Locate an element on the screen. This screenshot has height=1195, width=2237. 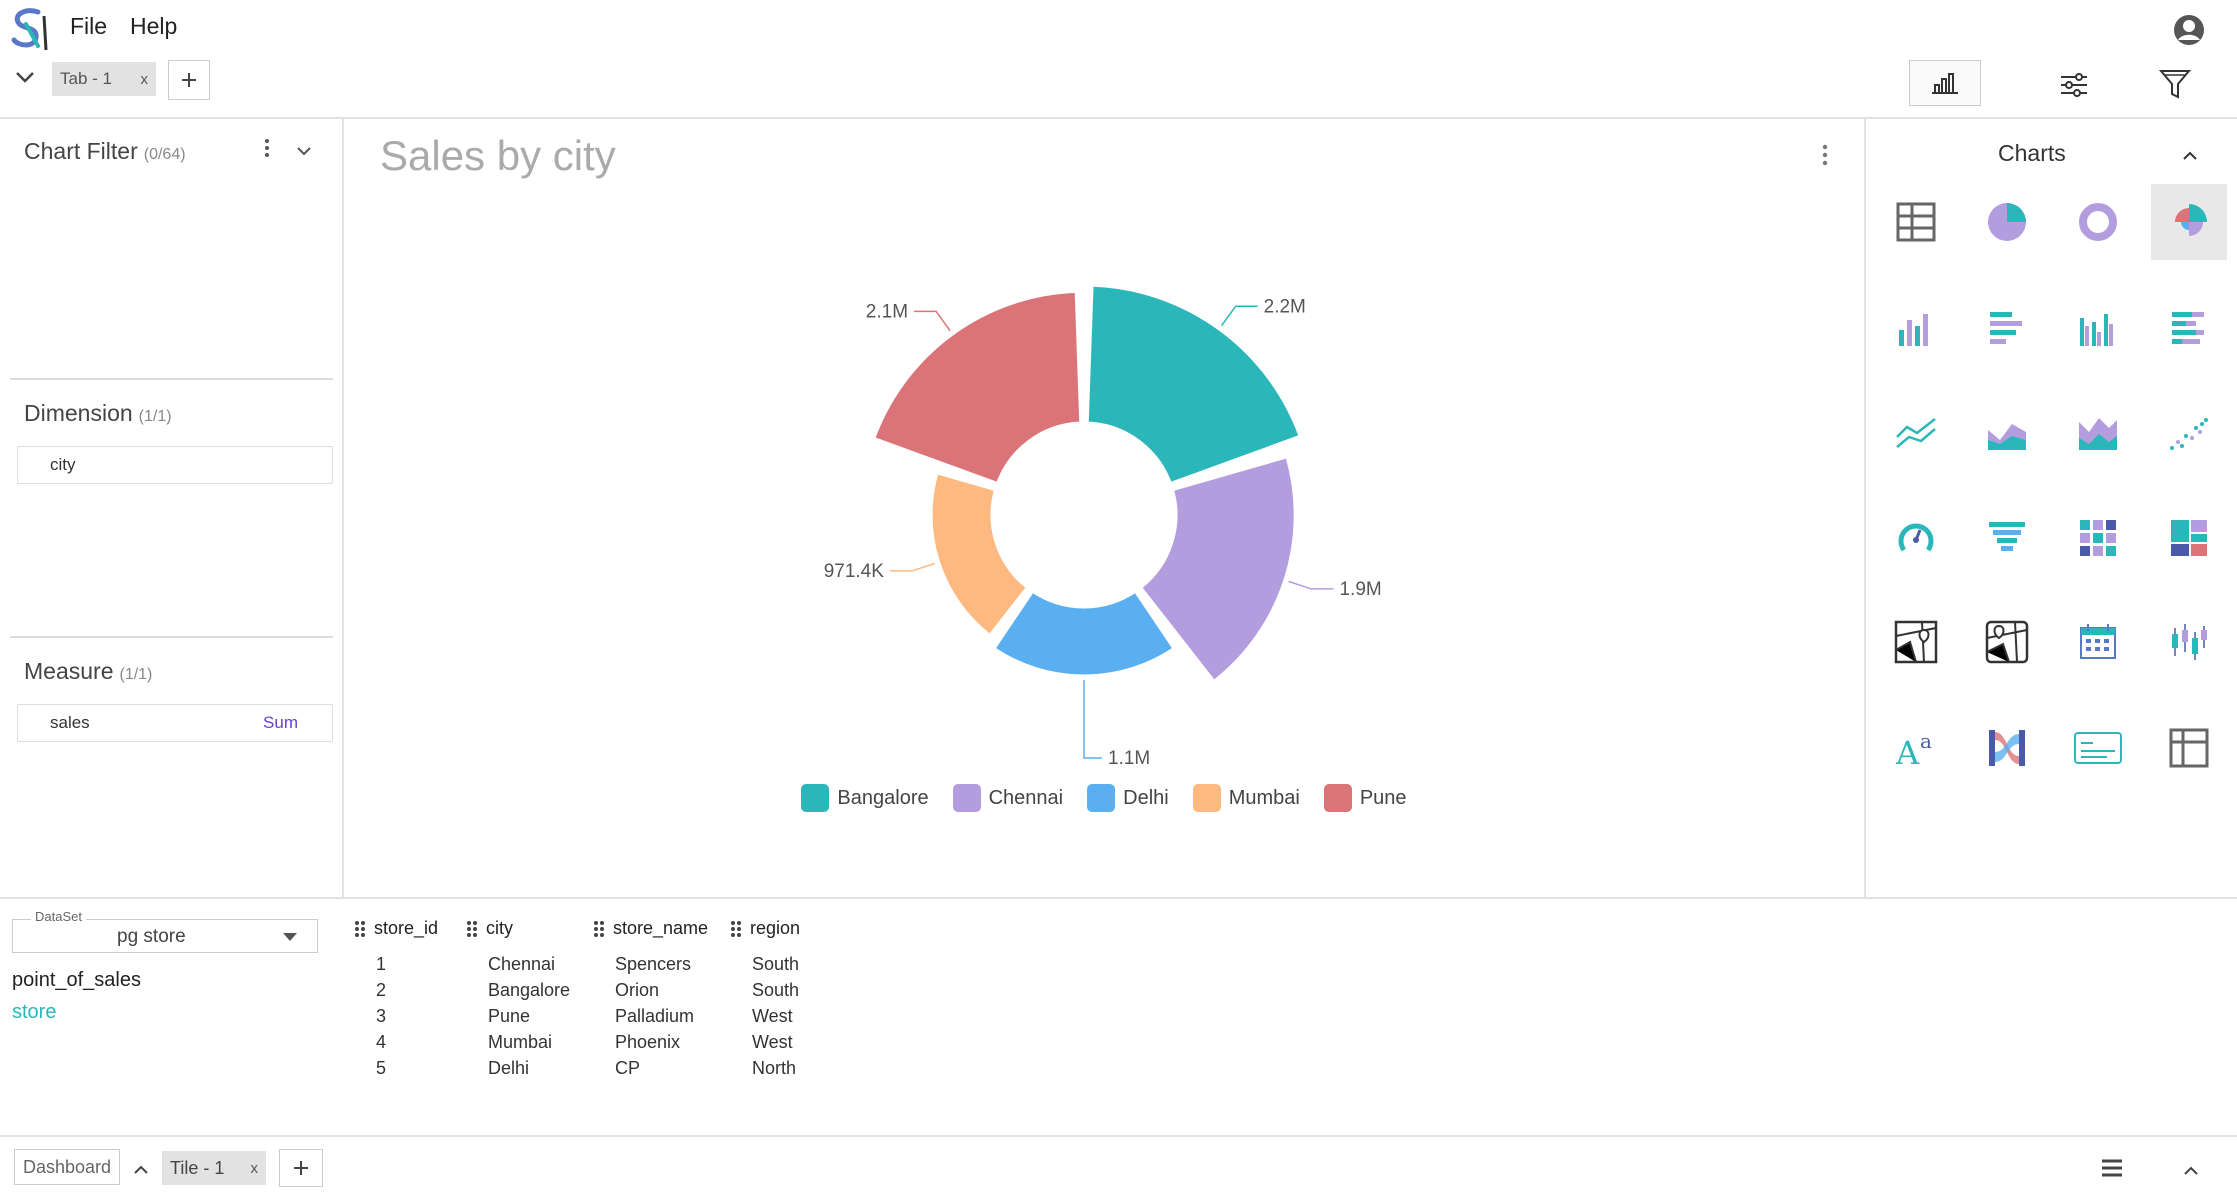
dataset-select: DataSet pg store is located at coordinates (165, 931).